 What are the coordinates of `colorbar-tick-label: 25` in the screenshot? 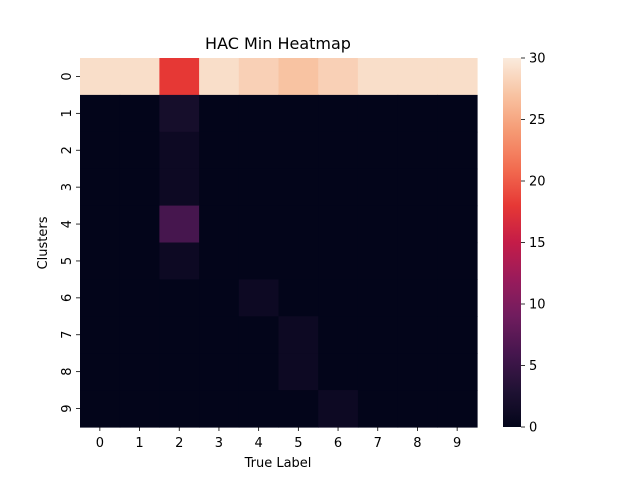 It's located at (537, 120).